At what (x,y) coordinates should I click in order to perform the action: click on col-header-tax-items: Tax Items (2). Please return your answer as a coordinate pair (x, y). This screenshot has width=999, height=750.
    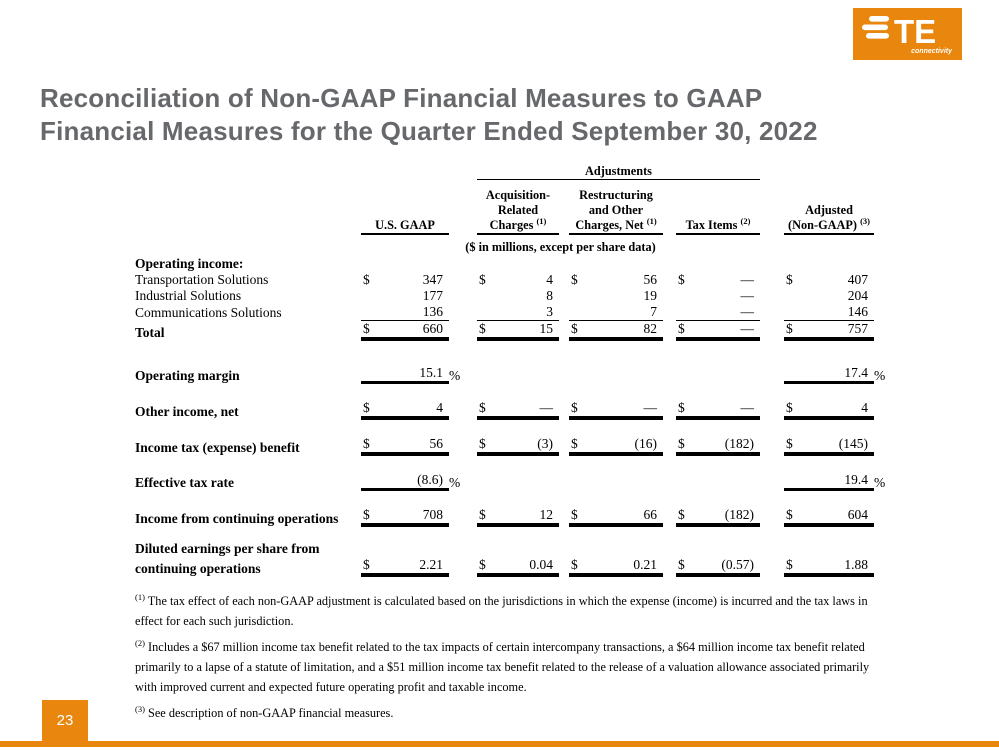
    Looking at the image, I should click on (718, 207).